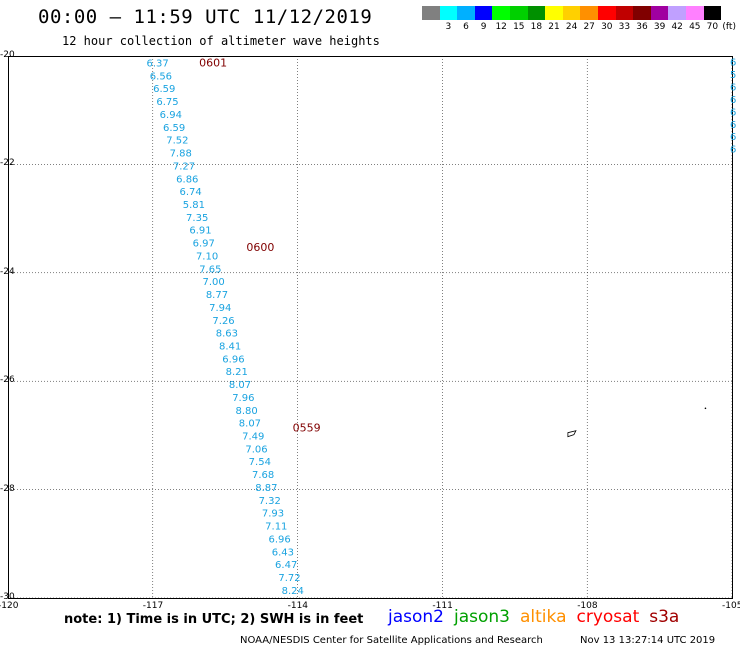 This screenshot has width=740, height=650. Describe the element at coordinates (731, 606) in the screenshot. I see `lon-tick-label: -105` at that location.